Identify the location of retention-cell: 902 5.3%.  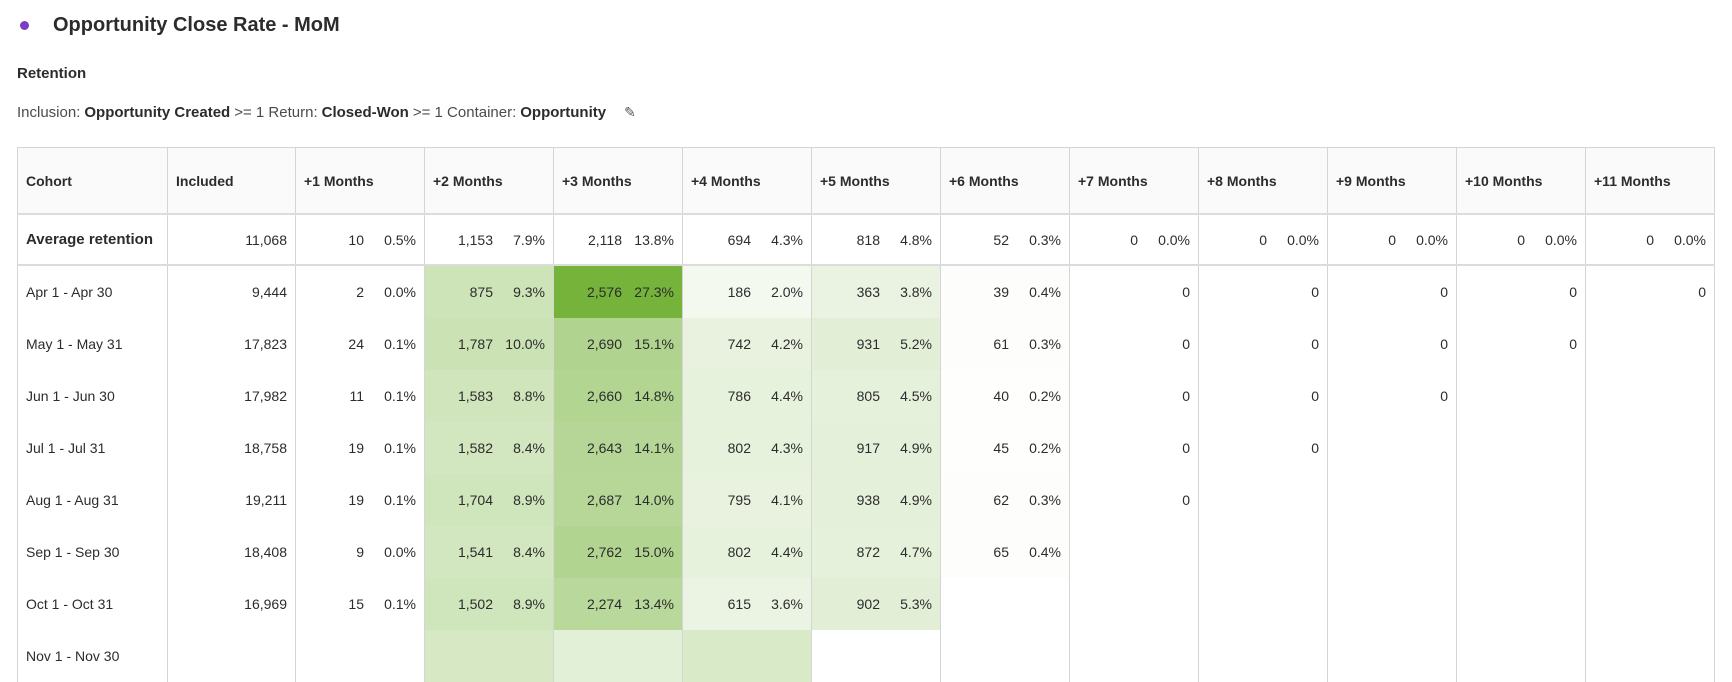
(876, 604).